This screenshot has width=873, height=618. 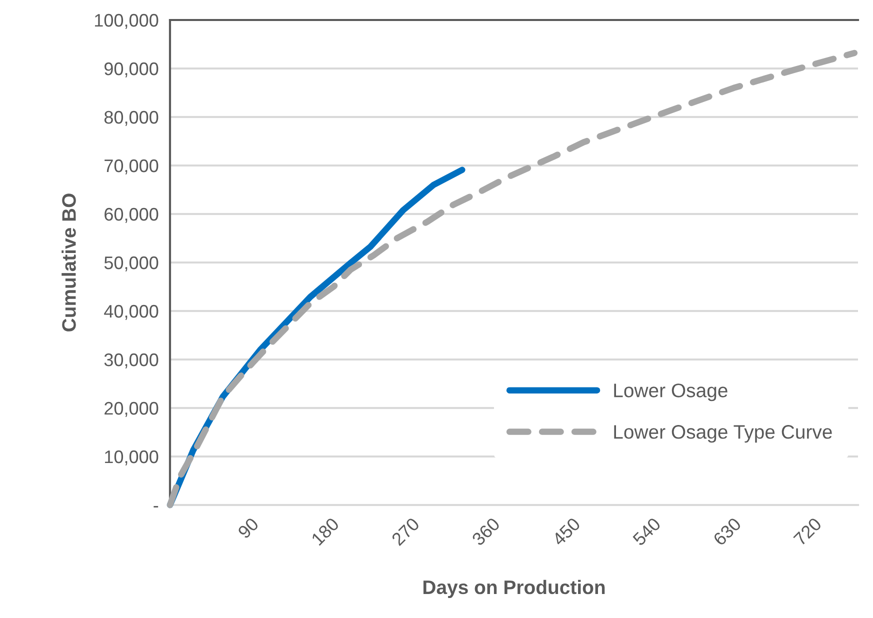 I want to click on x-tick-label: 180, so click(x=325, y=531).